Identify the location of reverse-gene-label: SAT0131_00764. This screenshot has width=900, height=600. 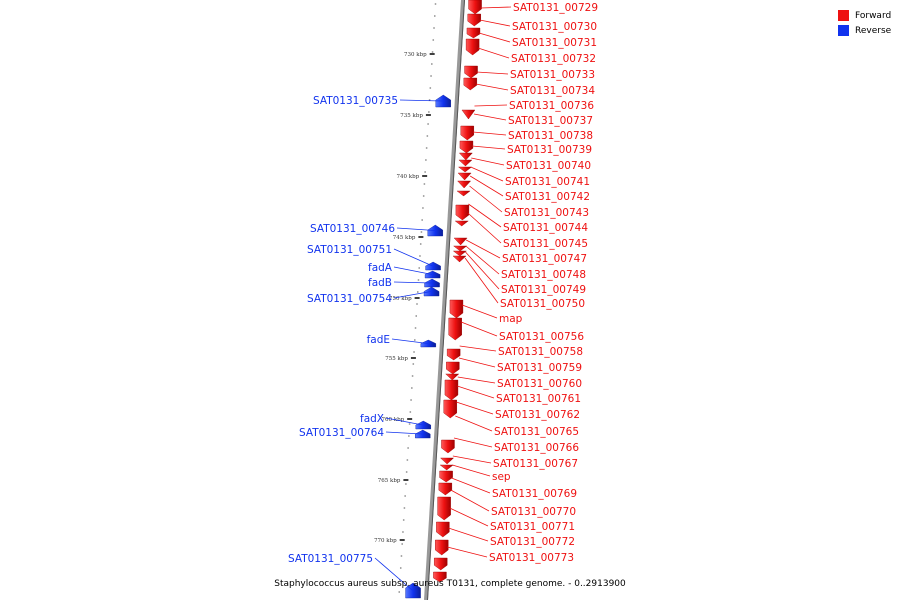
(341, 433).